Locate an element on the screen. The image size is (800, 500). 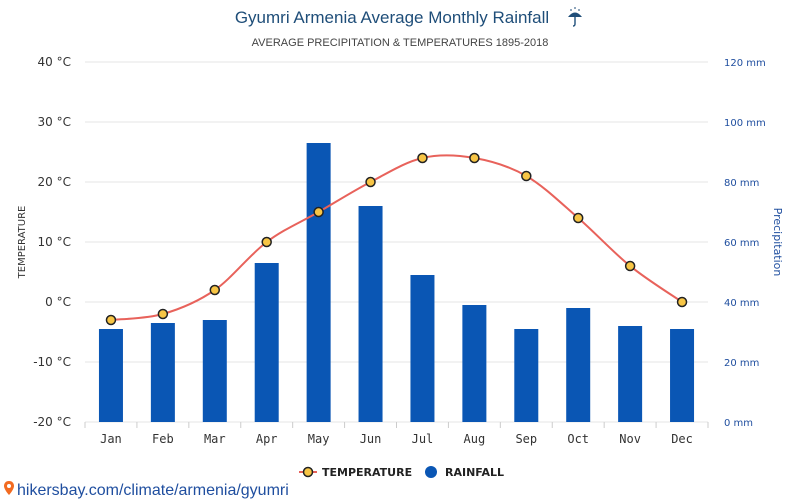
x-tick-label: Jul is located at coordinates (423, 439).